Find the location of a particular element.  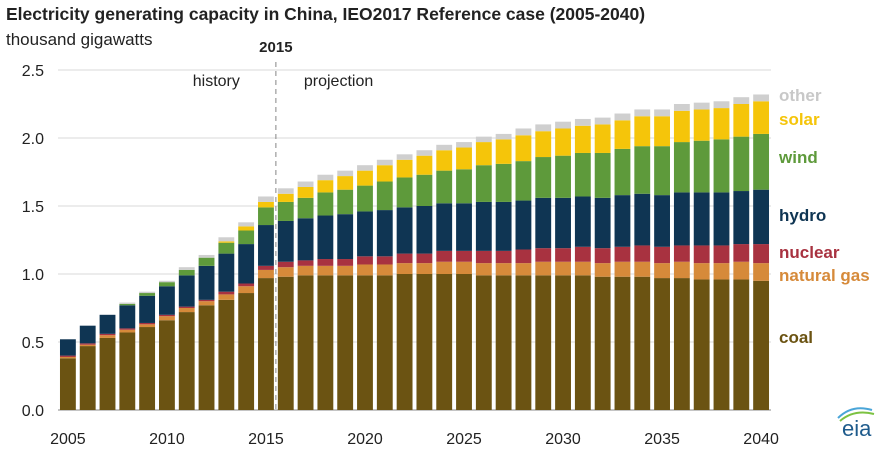

x-tick-label: 2025 is located at coordinates (464, 439).